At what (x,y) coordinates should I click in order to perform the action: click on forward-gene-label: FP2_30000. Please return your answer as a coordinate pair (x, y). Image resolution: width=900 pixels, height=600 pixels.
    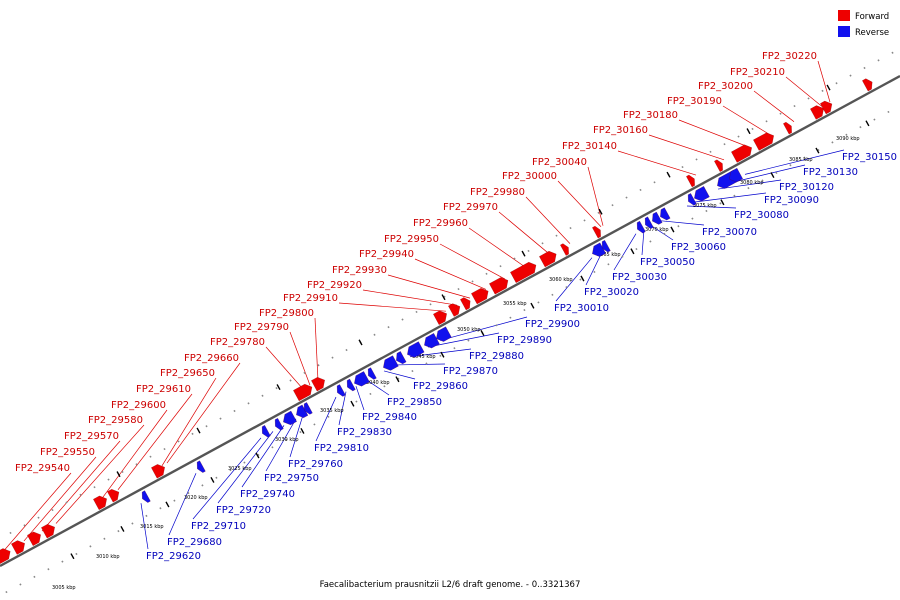
    Looking at the image, I should click on (529, 176).